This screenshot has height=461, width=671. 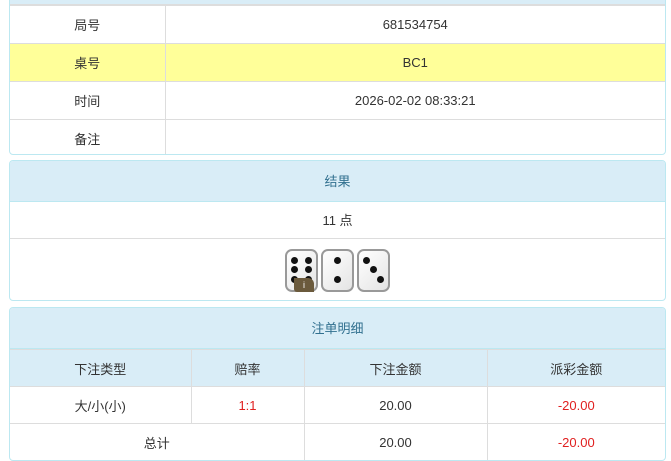 I want to click on row-remark: 备注, so click(x=337, y=136).